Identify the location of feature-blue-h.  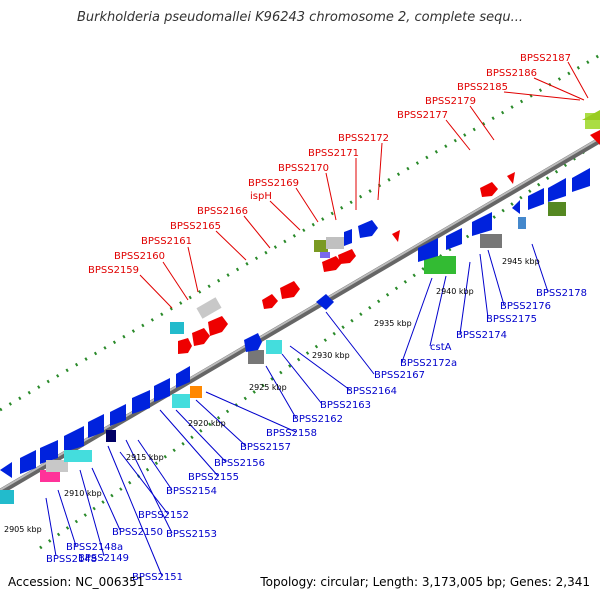
(581, 180).